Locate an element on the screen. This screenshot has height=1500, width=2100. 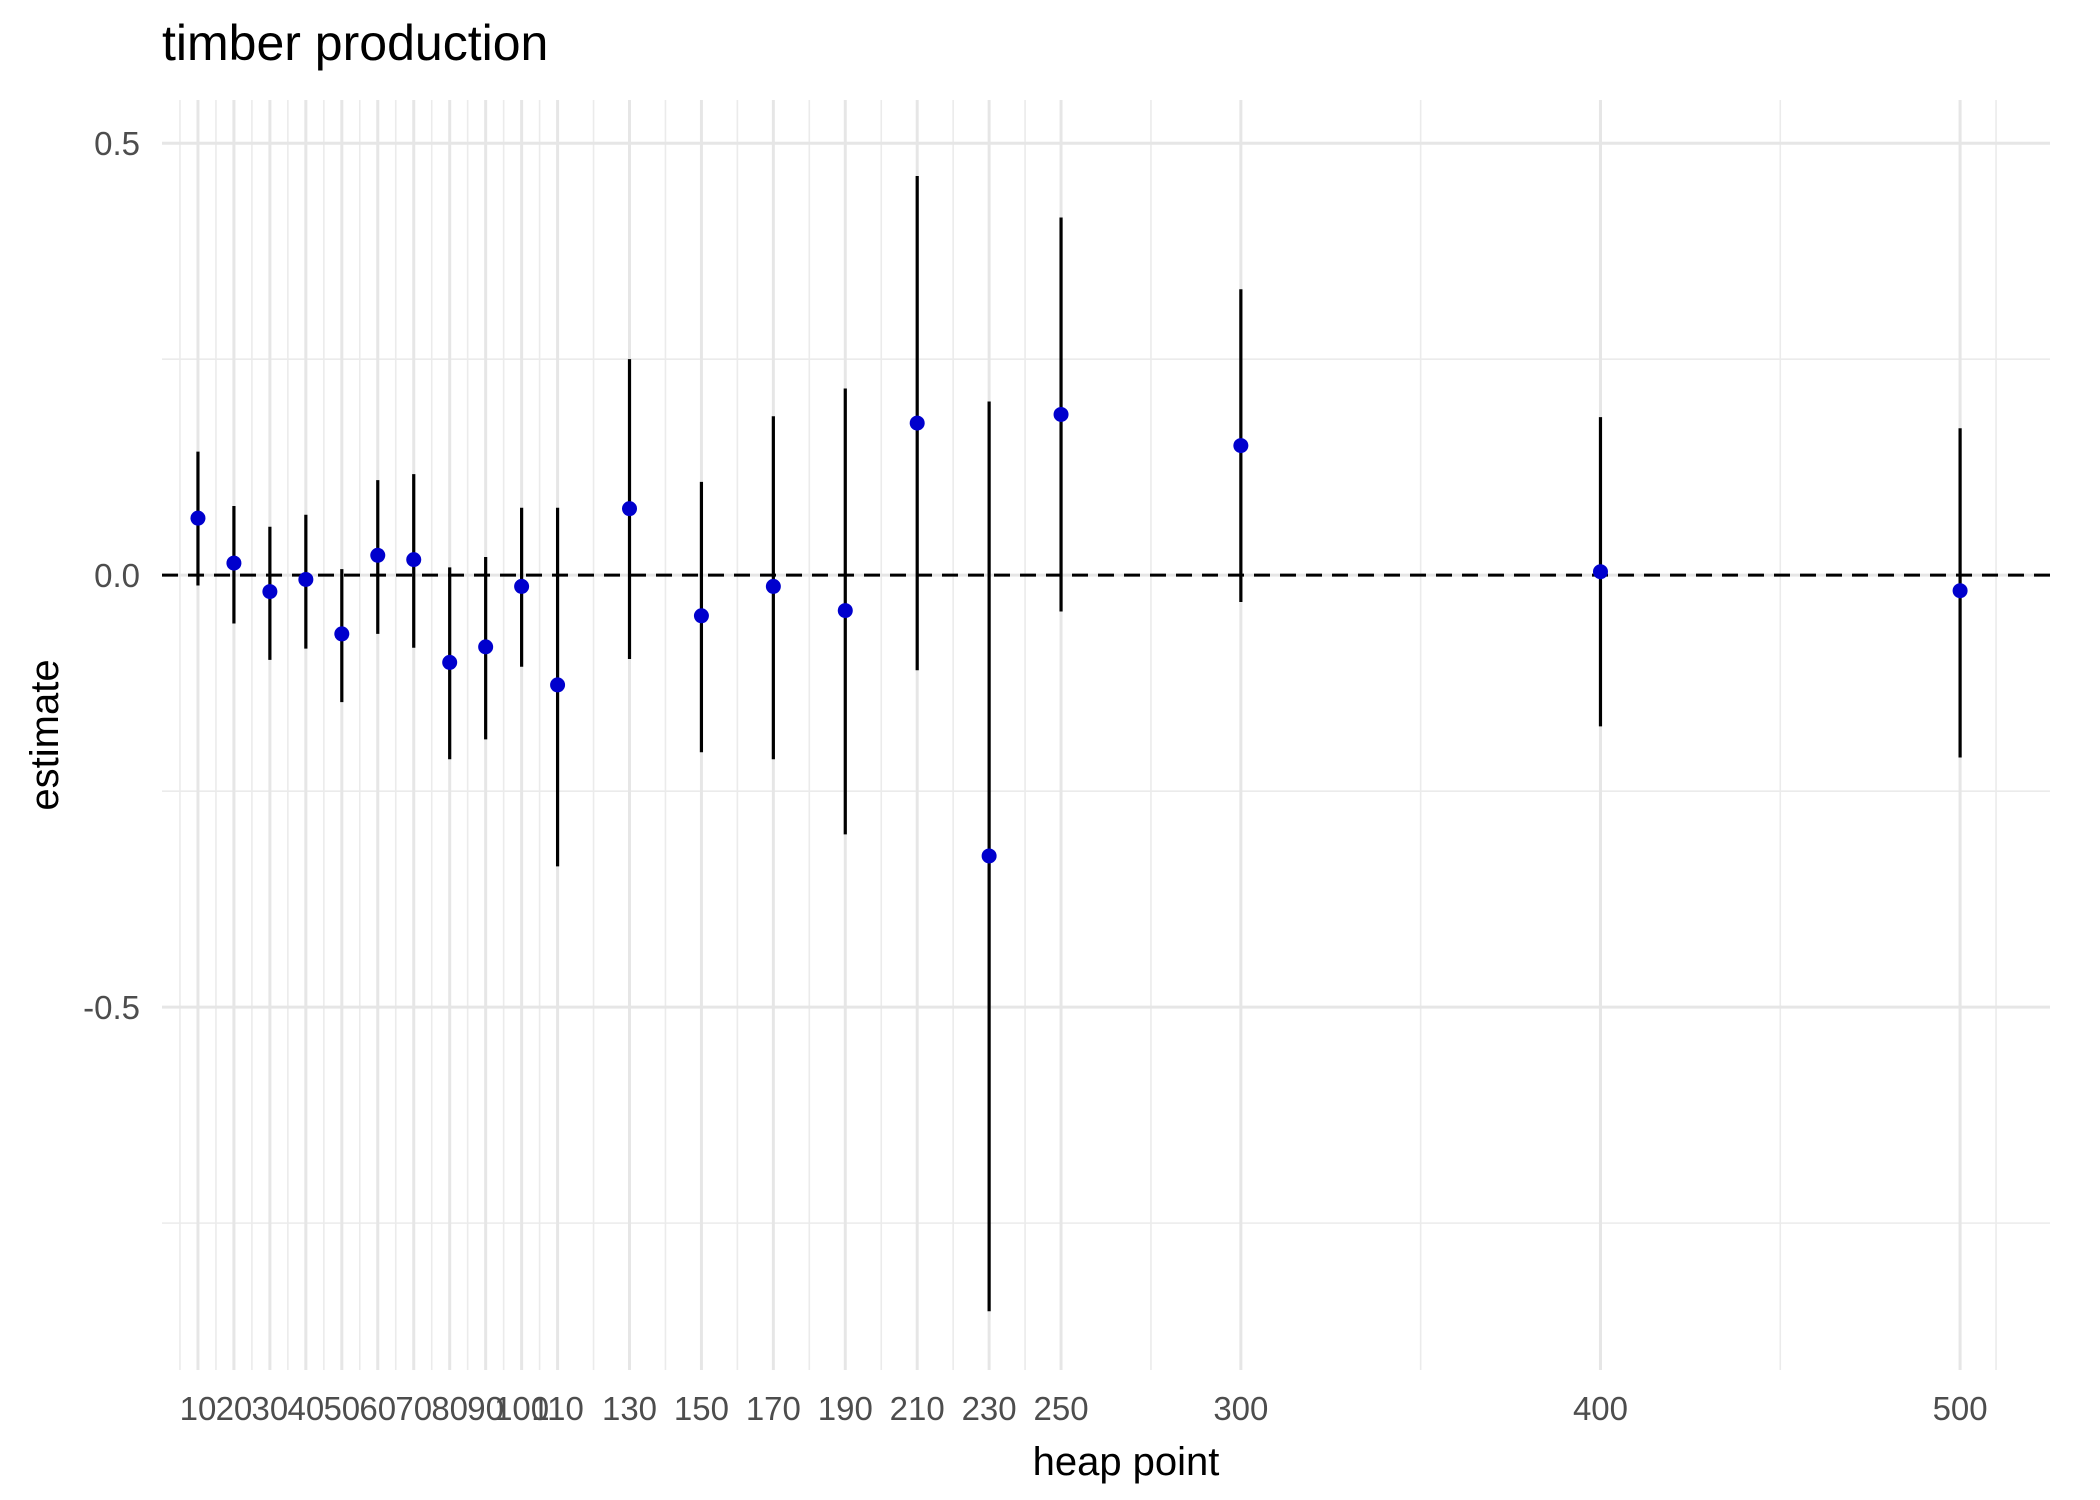
y-axis-title: estimate is located at coordinates (45, 734).